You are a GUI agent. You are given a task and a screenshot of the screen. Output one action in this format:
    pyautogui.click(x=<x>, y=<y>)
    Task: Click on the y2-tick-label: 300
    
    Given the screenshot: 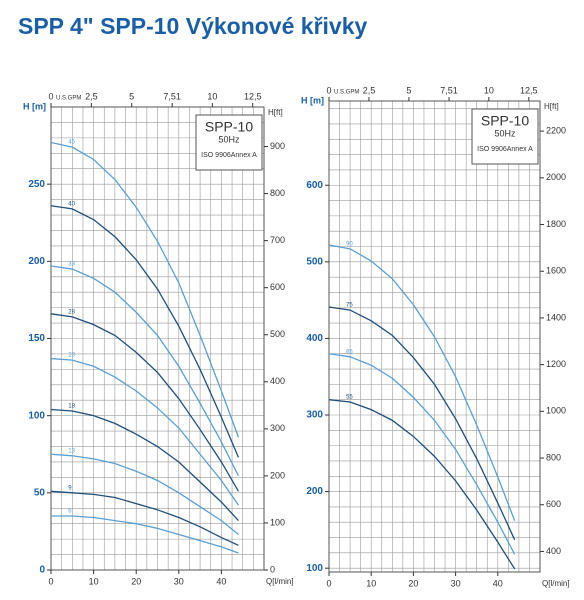 What is the action you would take?
    pyautogui.click(x=277, y=428)
    